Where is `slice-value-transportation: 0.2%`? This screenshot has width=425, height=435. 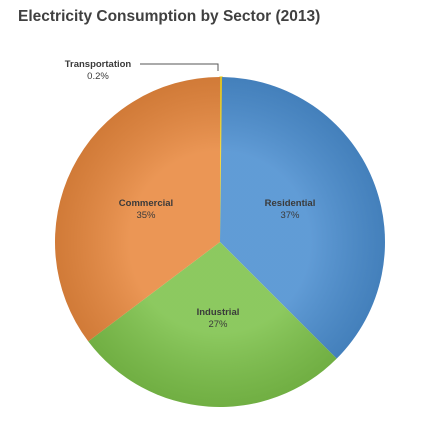 slice-value-transportation: 0.2% is located at coordinates (98, 76).